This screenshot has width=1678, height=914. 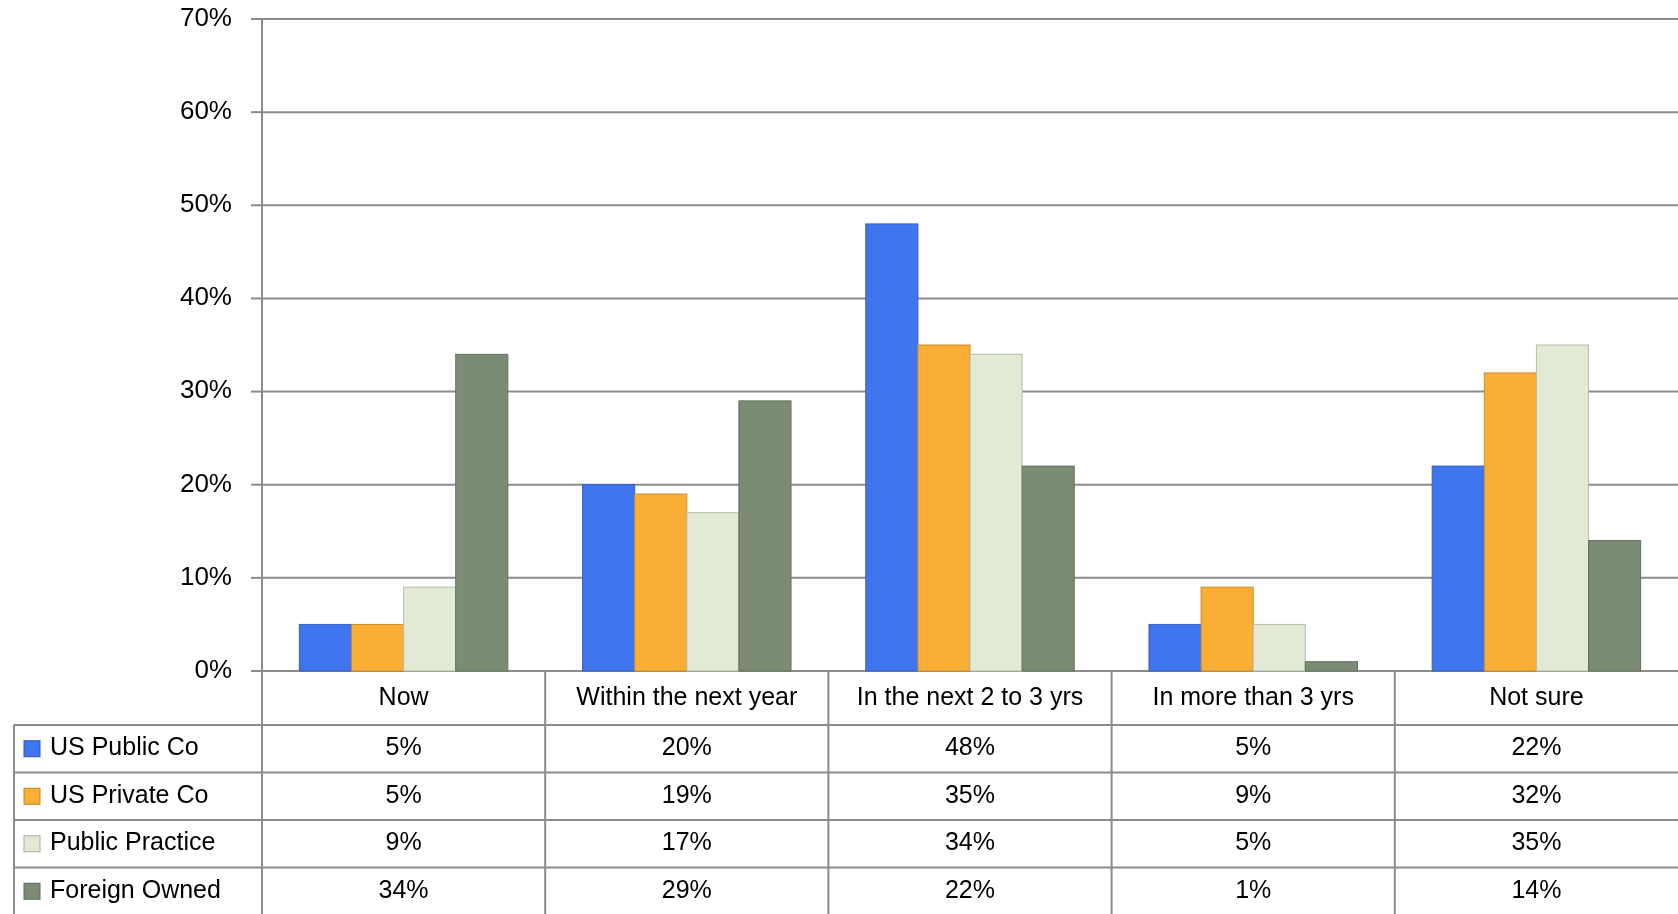 I want to click on x-tick-label: In the next 2 to 3 yrs, so click(x=970, y=695).